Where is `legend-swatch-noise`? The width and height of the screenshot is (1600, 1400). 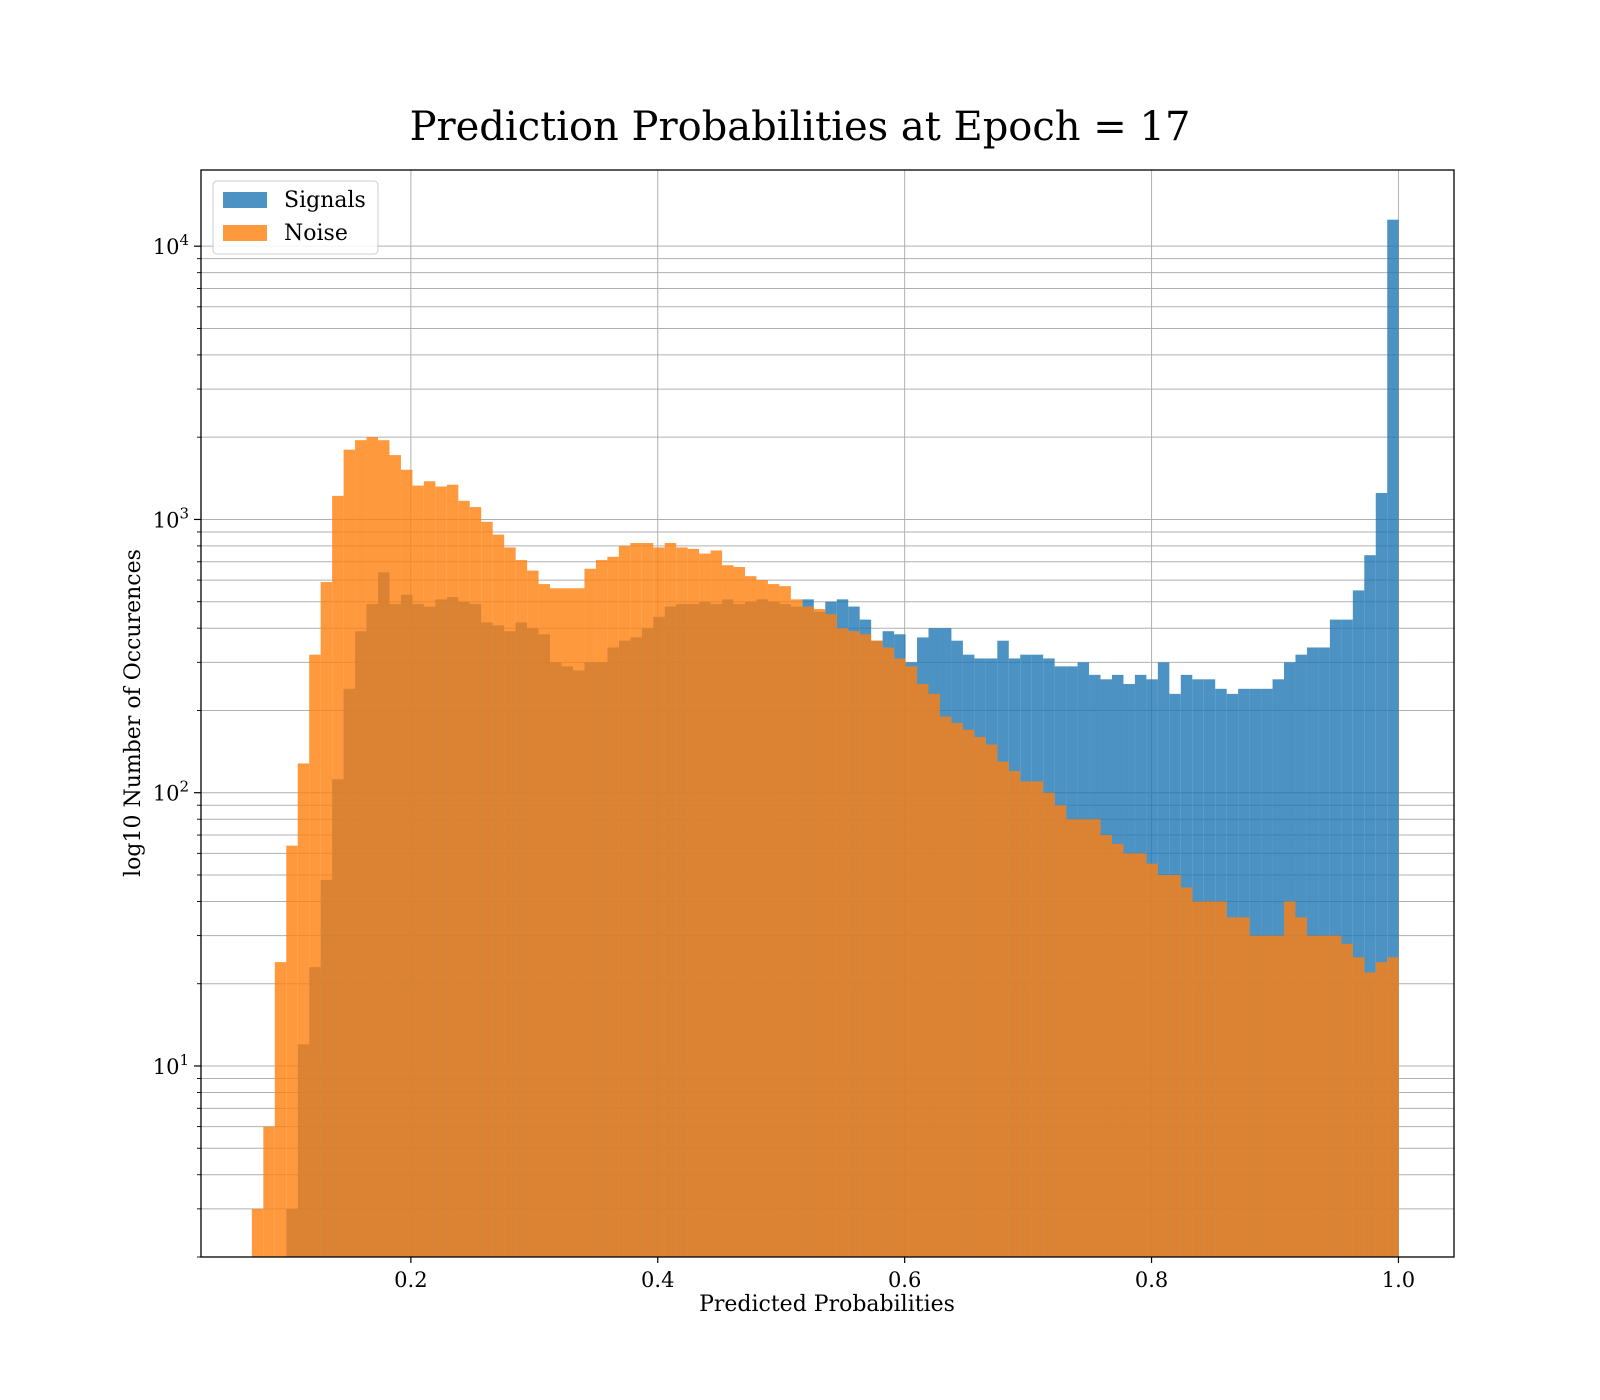 legend-swatch-noise is located at coordinates (245, 233).